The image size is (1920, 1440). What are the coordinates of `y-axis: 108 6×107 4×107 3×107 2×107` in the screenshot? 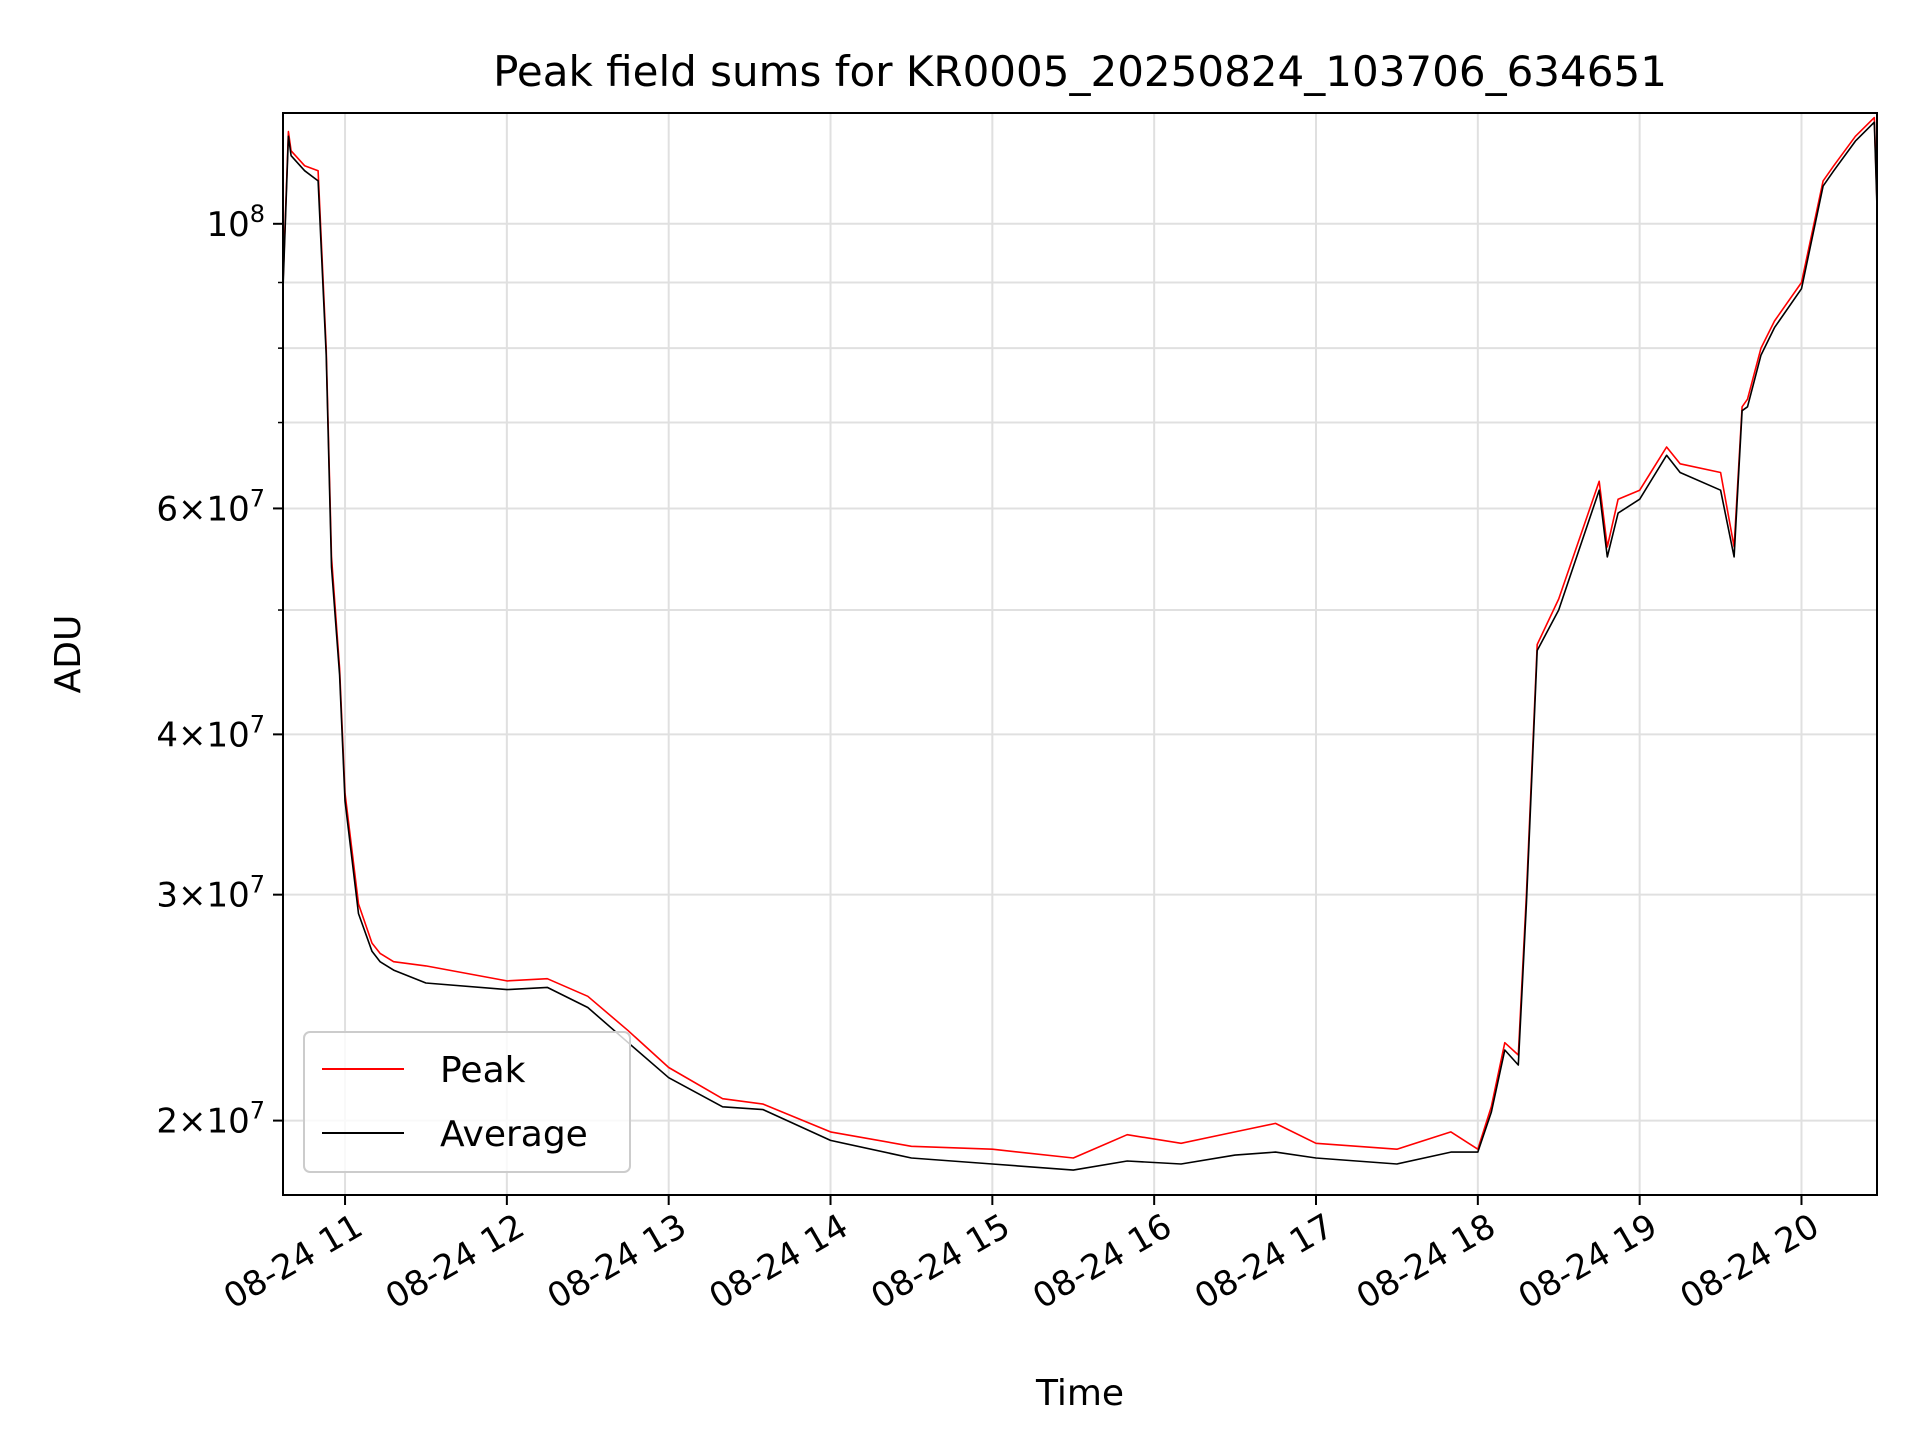 It's located at (219, 671).